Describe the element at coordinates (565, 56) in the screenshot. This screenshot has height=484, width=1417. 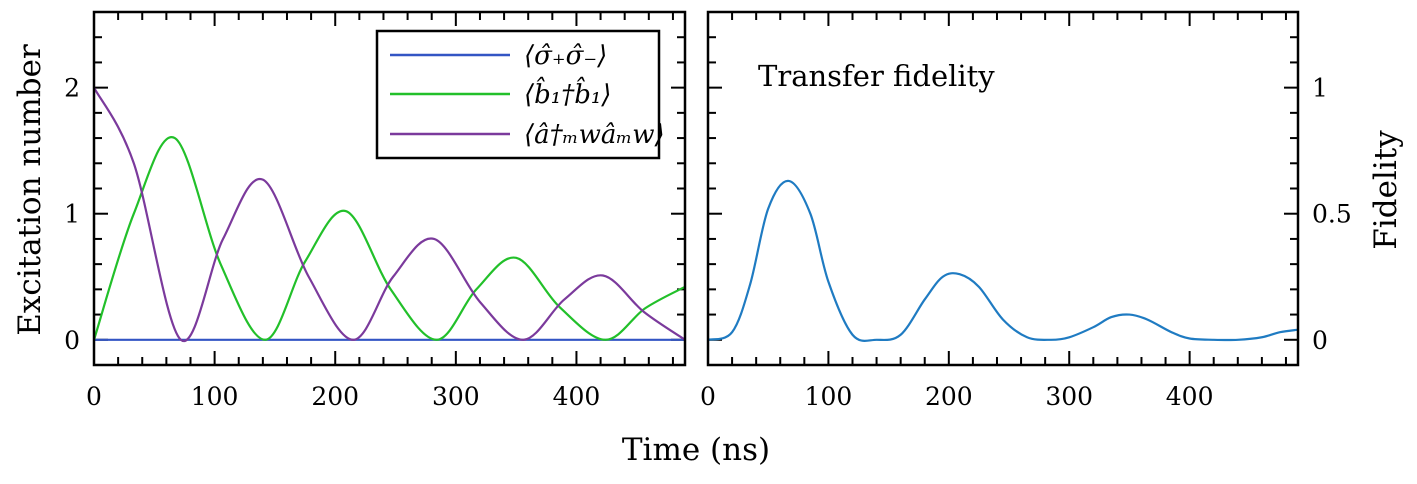
I see `legend-label-sigma: ⟨σ̂₊σ̂₋⟩` at that location.